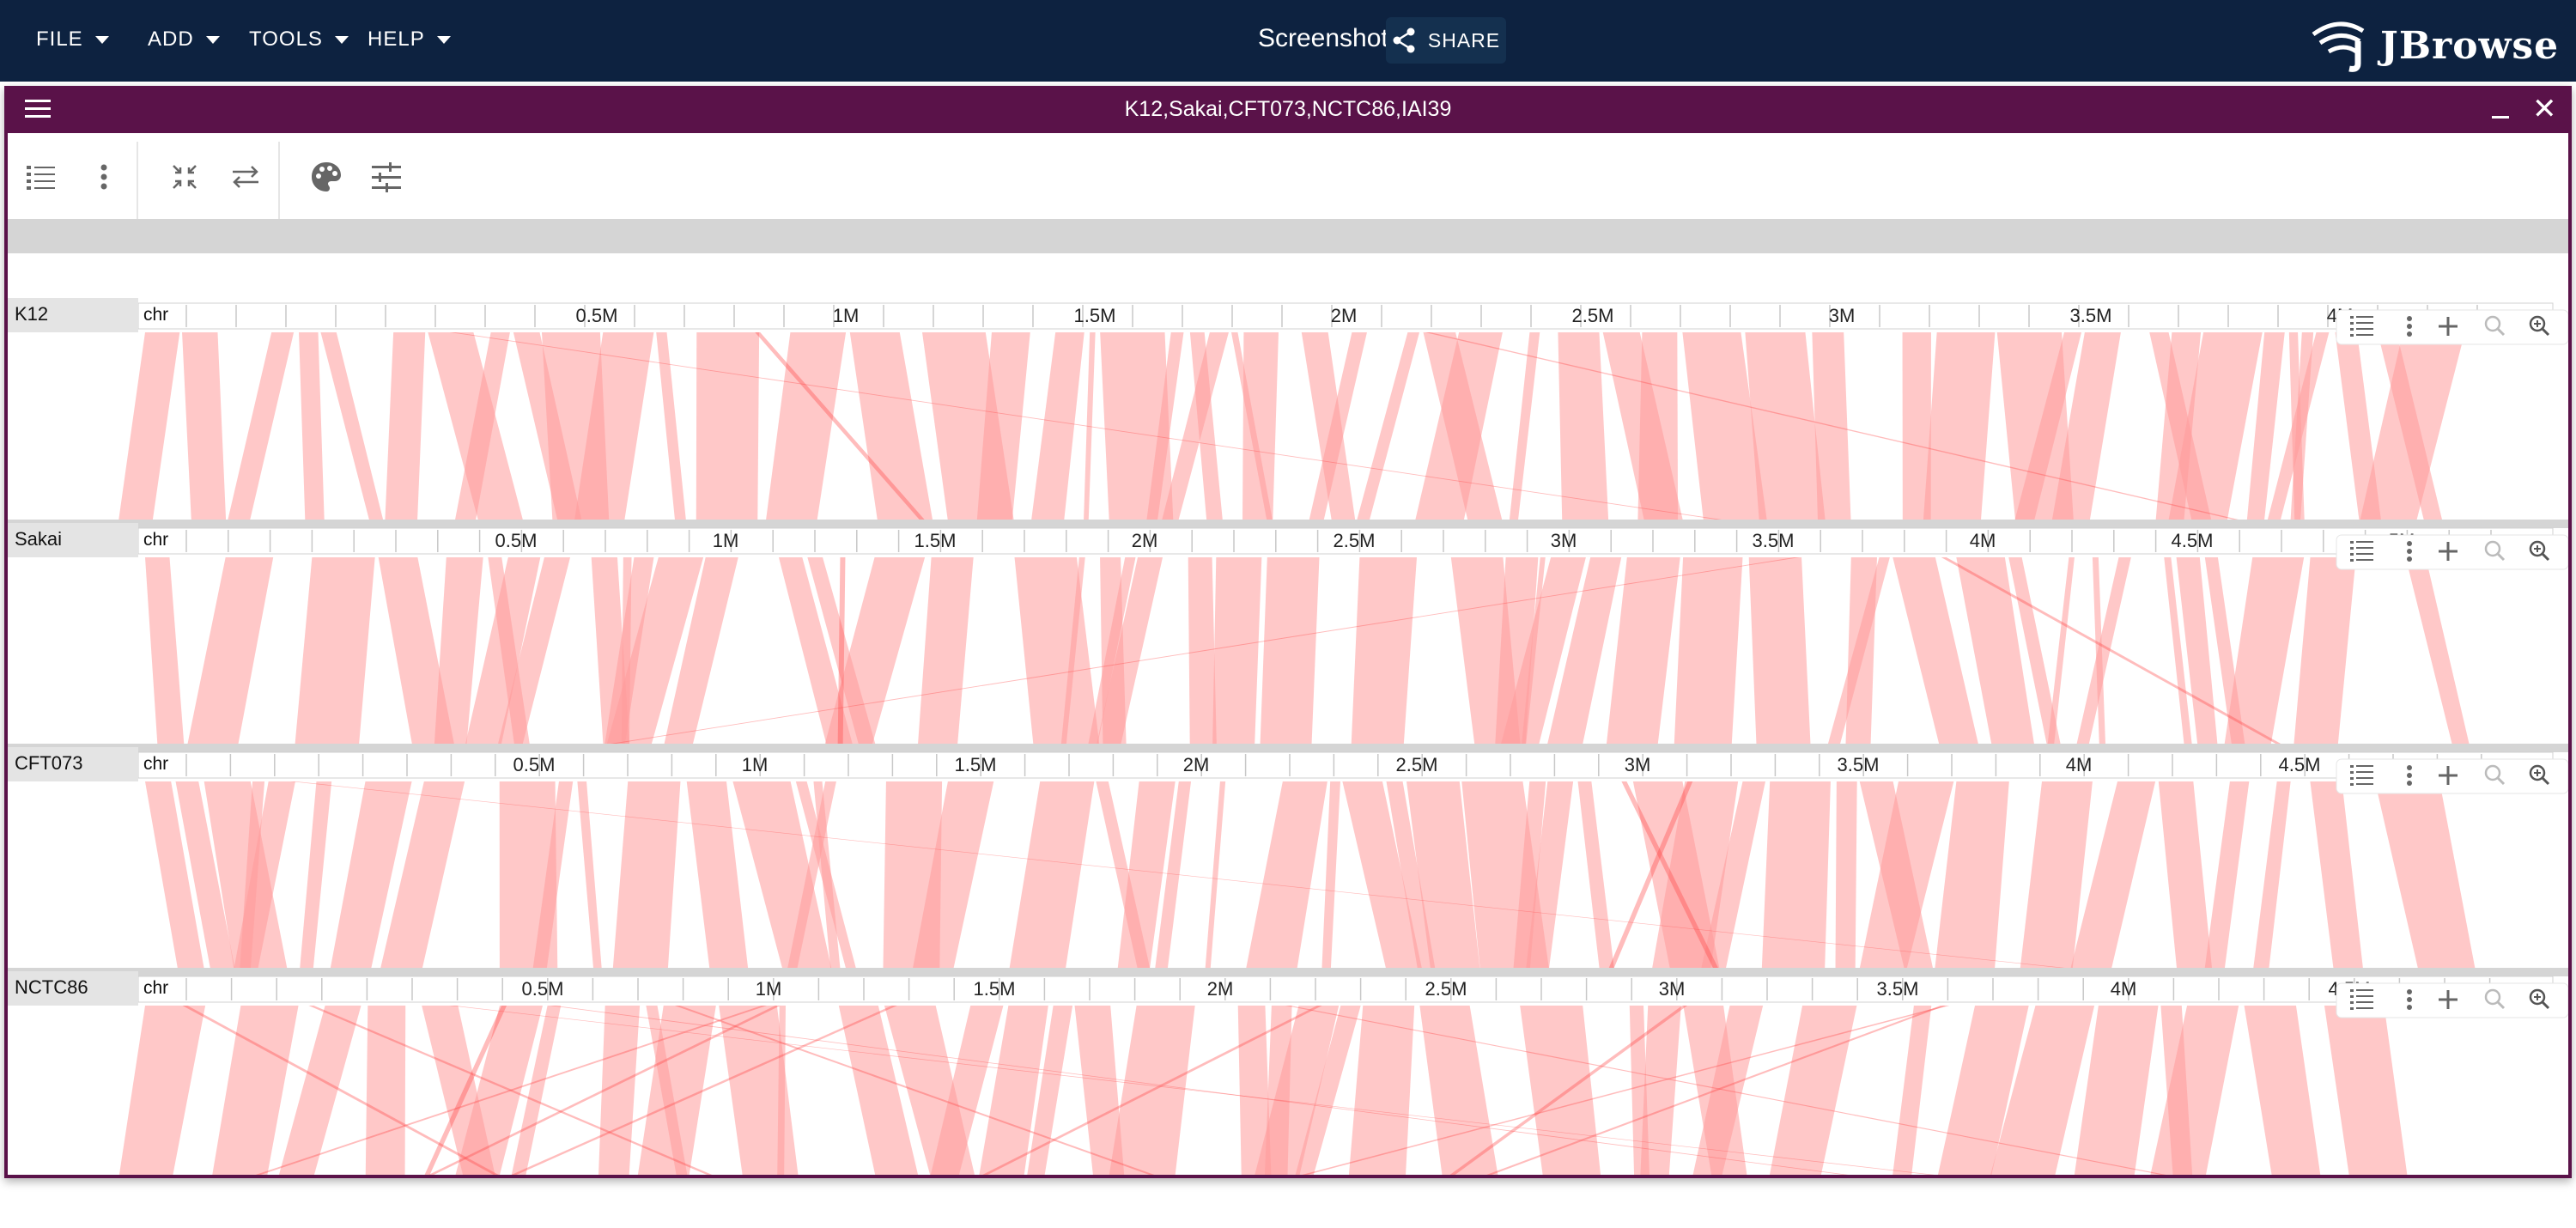 The width and height of the screenshot is (2576, 1228). Describe the element at coordinates (246, 177) in the screenshot. I see `swap-icon` at that location.